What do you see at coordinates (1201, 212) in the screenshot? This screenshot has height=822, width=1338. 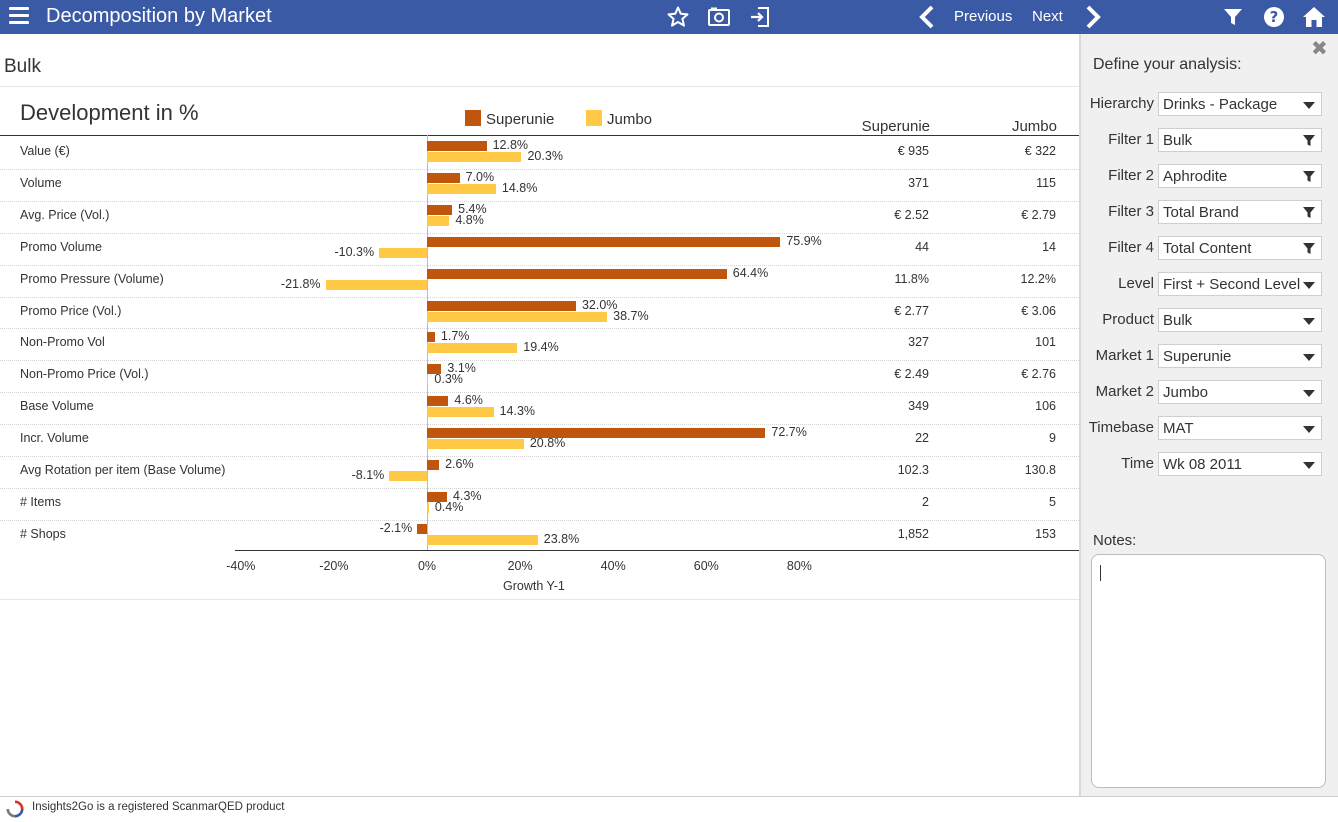 I see `field-value: Total Brand` at bounding box center [1201, 212].